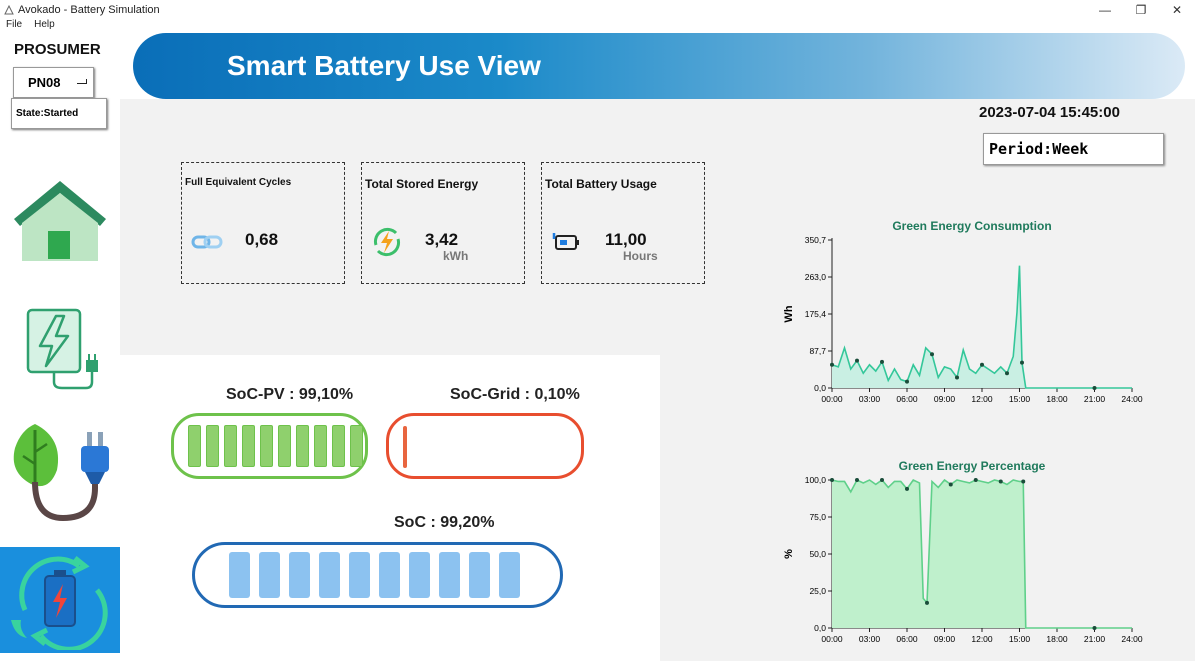 The image size is (1195, 661). What do you see at coordinates (89, 9) in the screenshot?
I see `window-title: Avokado - Battery Simulation` at bounding box center [89, 9].